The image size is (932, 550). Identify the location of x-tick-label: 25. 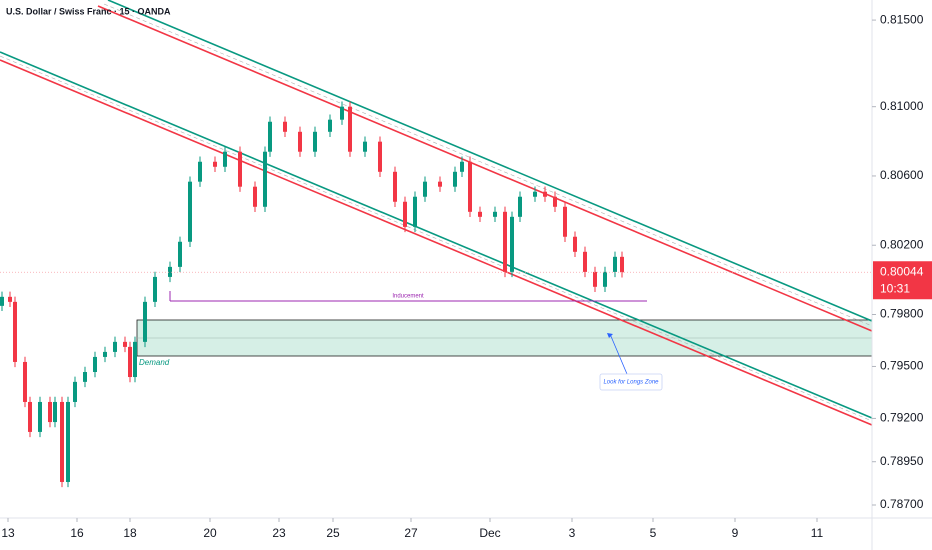
(333, 533).